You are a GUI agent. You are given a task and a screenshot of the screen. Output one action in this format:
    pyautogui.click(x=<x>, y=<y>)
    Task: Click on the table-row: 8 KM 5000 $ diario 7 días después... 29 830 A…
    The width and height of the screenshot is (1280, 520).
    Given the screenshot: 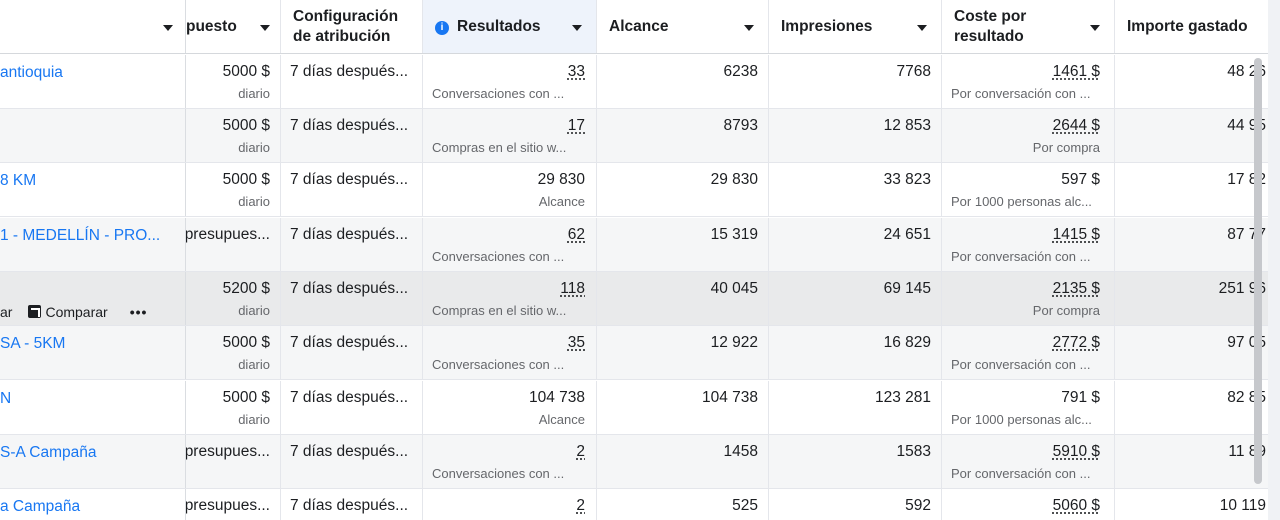 What is the action you would take?
    pyautogui.click(x=635, y=190)
    